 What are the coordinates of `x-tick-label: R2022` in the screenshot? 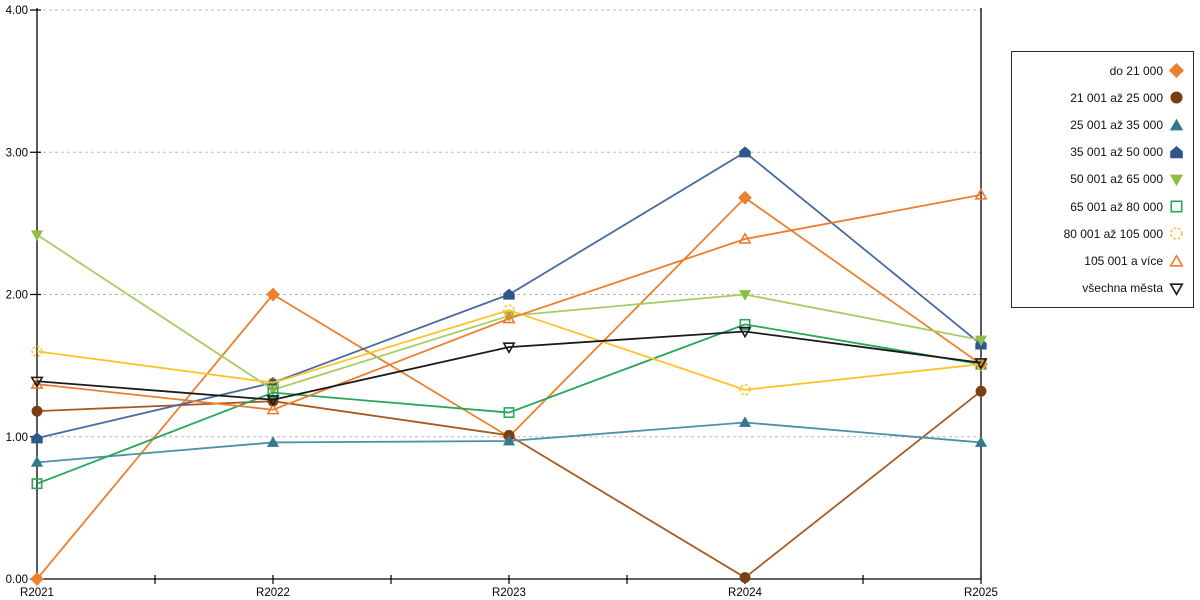 It's located at (273, 593).